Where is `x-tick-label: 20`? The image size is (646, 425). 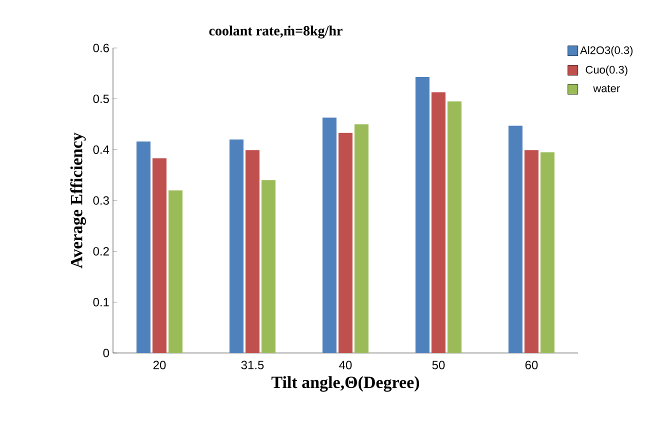
x-tick-label: 20 is located at coordinates (159, 365).